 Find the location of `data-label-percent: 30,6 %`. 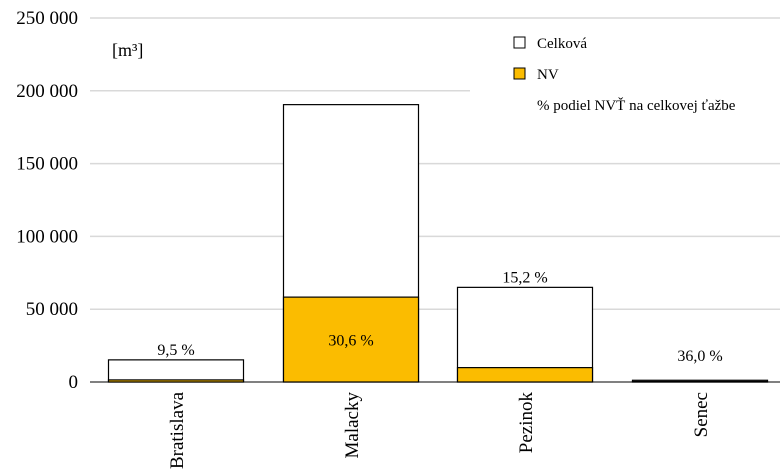

data-label-percent: 30,6 % is located at coordinates (350, 341).